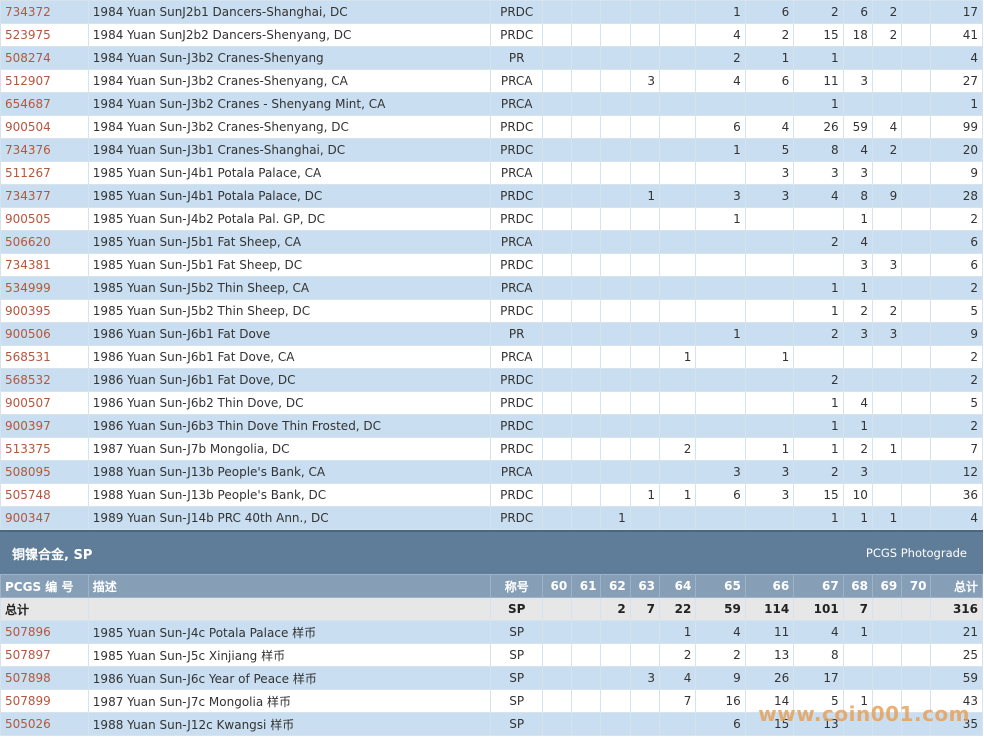 The image size is (984, 740). I want to click on pcgs-number-link: 507898, so click(44, 678).